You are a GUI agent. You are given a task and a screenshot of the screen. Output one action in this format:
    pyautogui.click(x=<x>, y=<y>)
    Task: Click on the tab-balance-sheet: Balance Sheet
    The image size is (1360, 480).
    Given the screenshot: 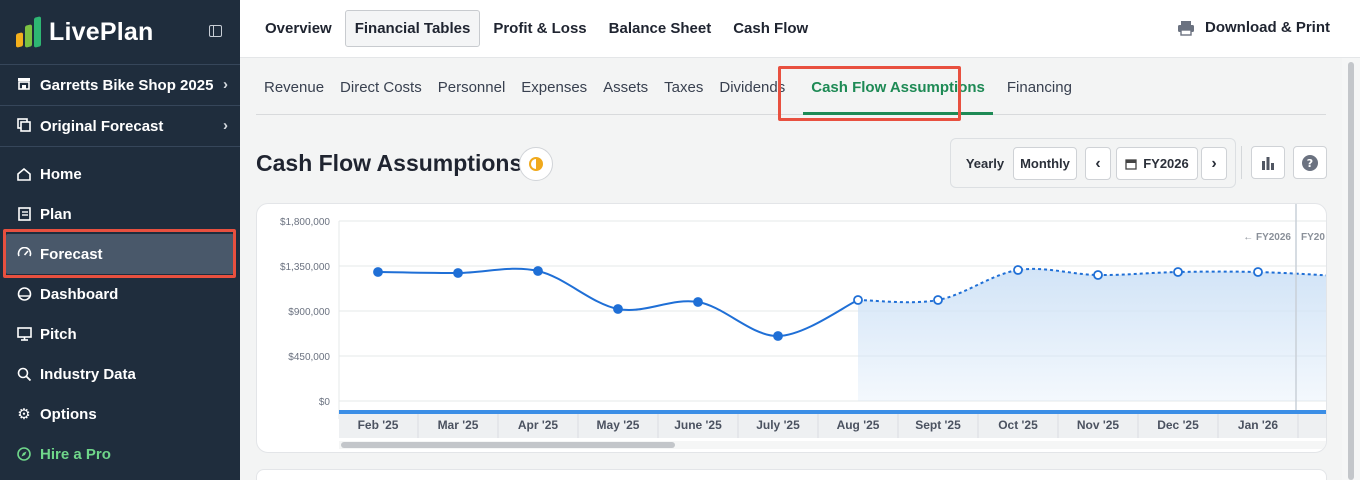 What is the action you would take?
    pyautogui.click(x=660, y=28)
    